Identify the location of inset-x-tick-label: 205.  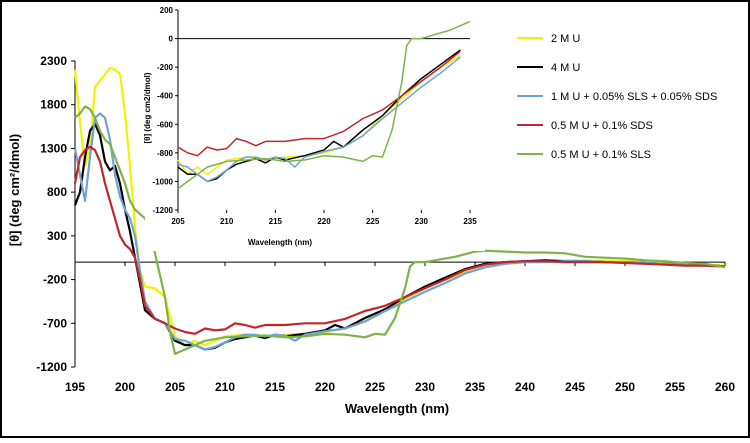
(178, 221).